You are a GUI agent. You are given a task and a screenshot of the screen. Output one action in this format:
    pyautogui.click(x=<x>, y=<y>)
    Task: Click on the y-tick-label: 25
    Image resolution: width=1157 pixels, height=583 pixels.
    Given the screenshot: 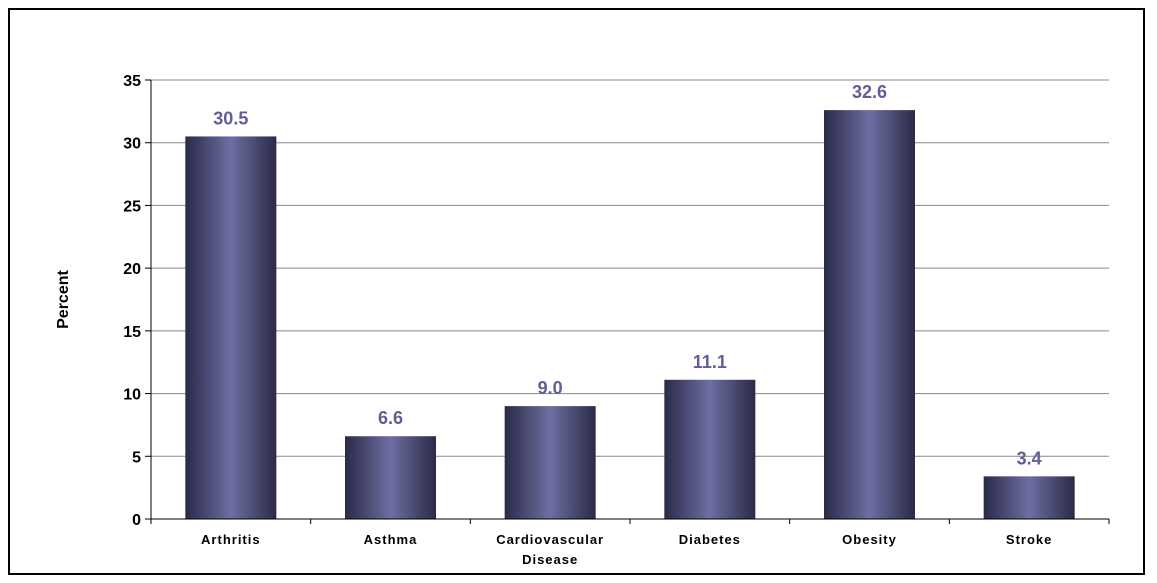 What is the action you would take?
    pyautogui.click(x=132, y=206)
    